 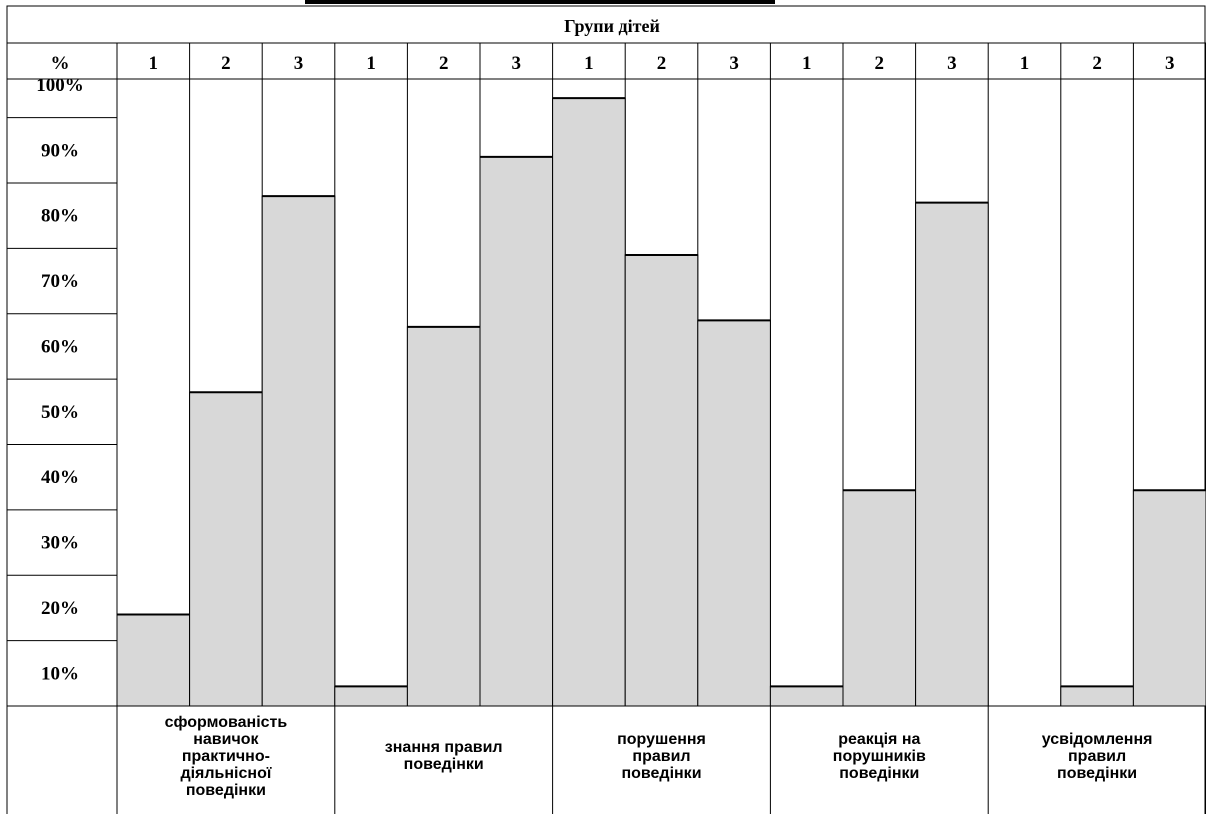 What do you see at coordinates (60, 543) in the screenshot?
I see `y-tick-label: 30%` at bounding box center [60, 543].